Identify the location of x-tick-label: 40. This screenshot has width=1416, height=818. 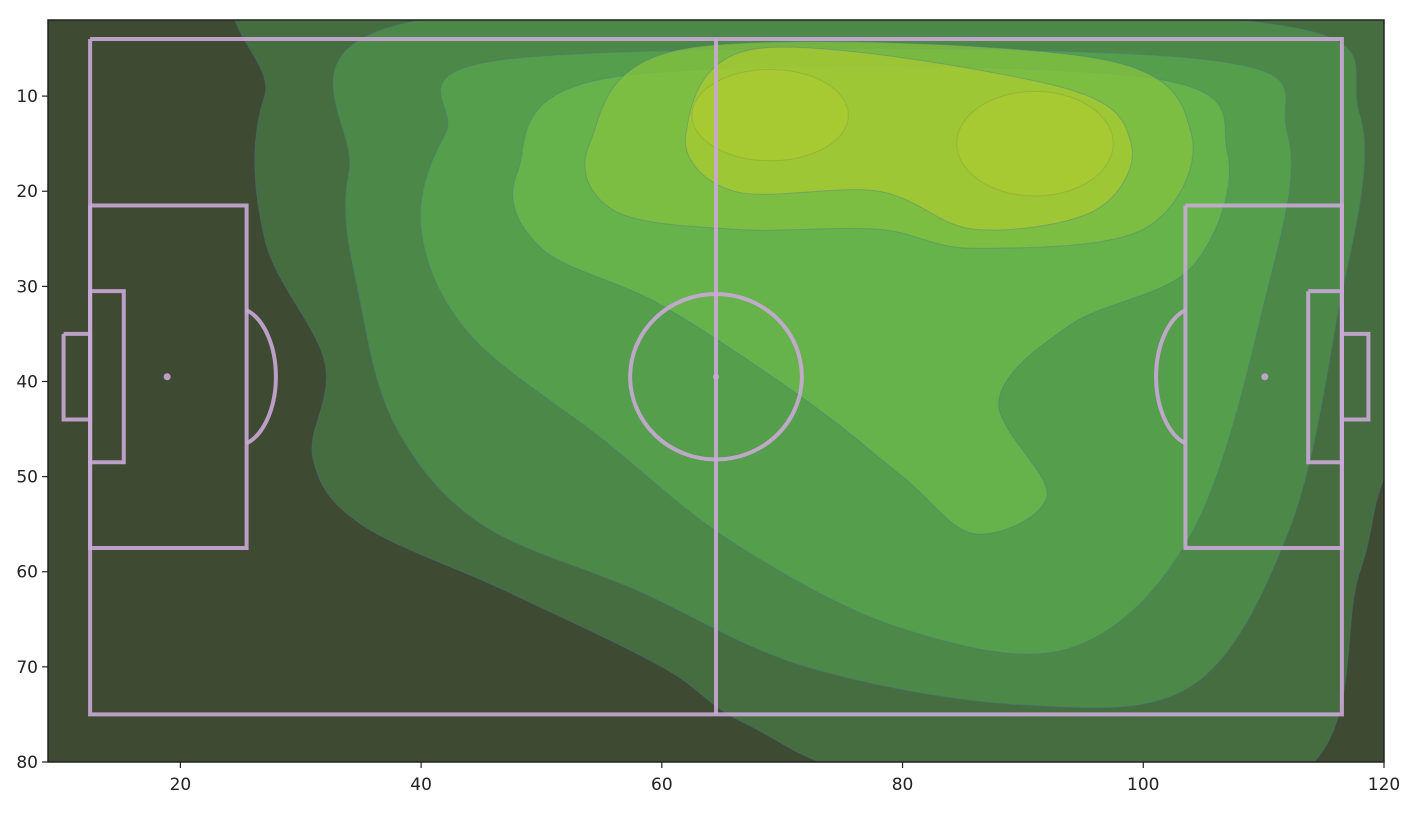
(421, 785).